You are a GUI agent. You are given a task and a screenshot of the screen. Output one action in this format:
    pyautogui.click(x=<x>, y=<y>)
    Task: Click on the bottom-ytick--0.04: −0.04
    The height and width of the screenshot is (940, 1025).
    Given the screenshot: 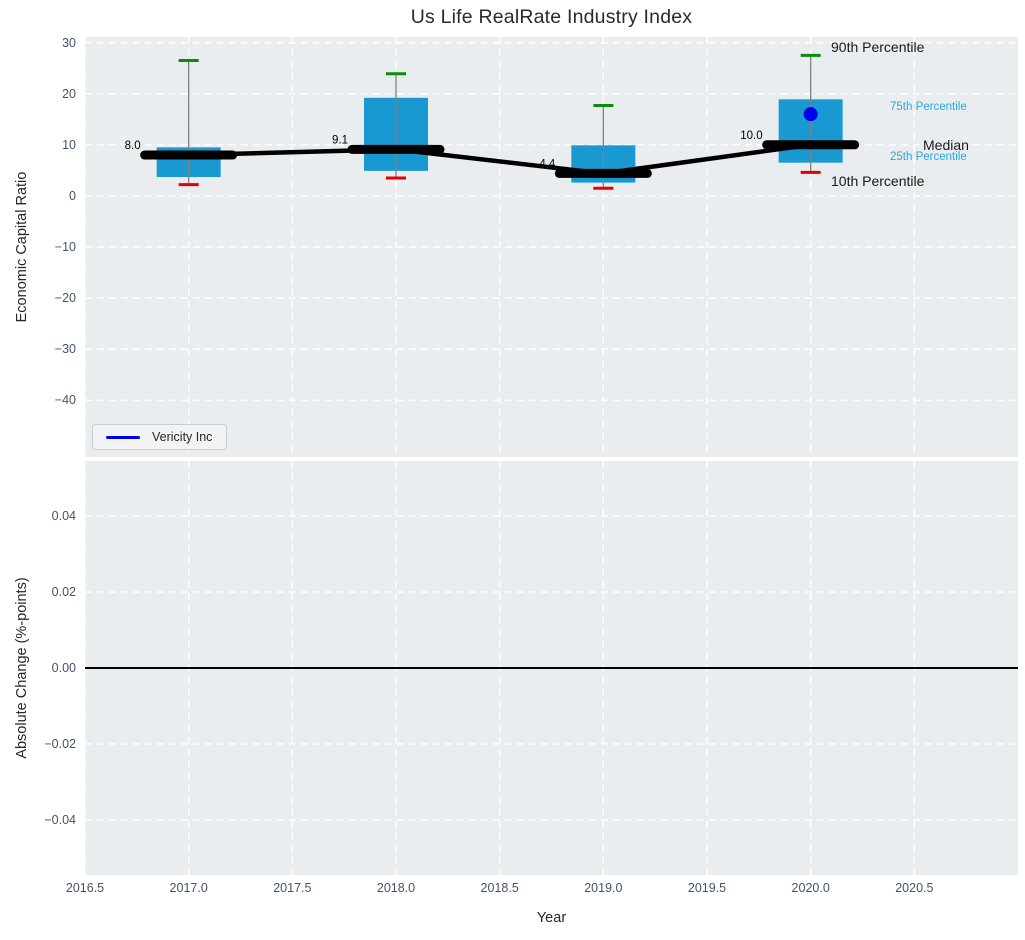 What is the action you would take?
    pyautogui.click(x=60, y=819)
    